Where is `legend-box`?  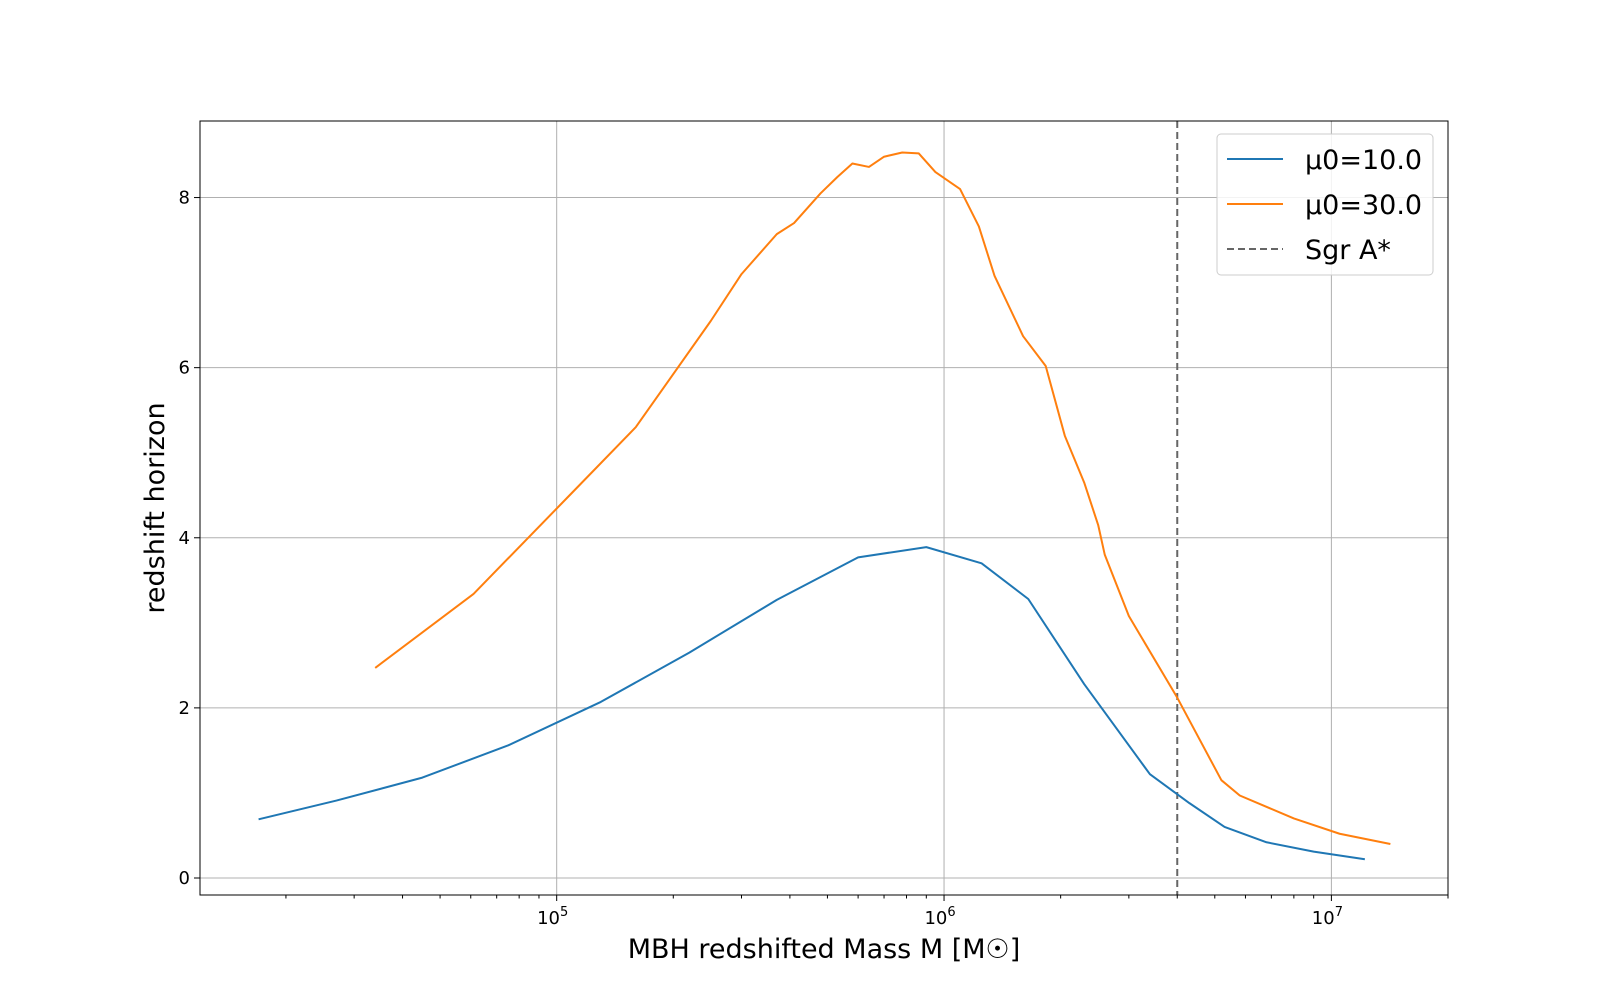 legend-box is located at coordinates (1325, 204).